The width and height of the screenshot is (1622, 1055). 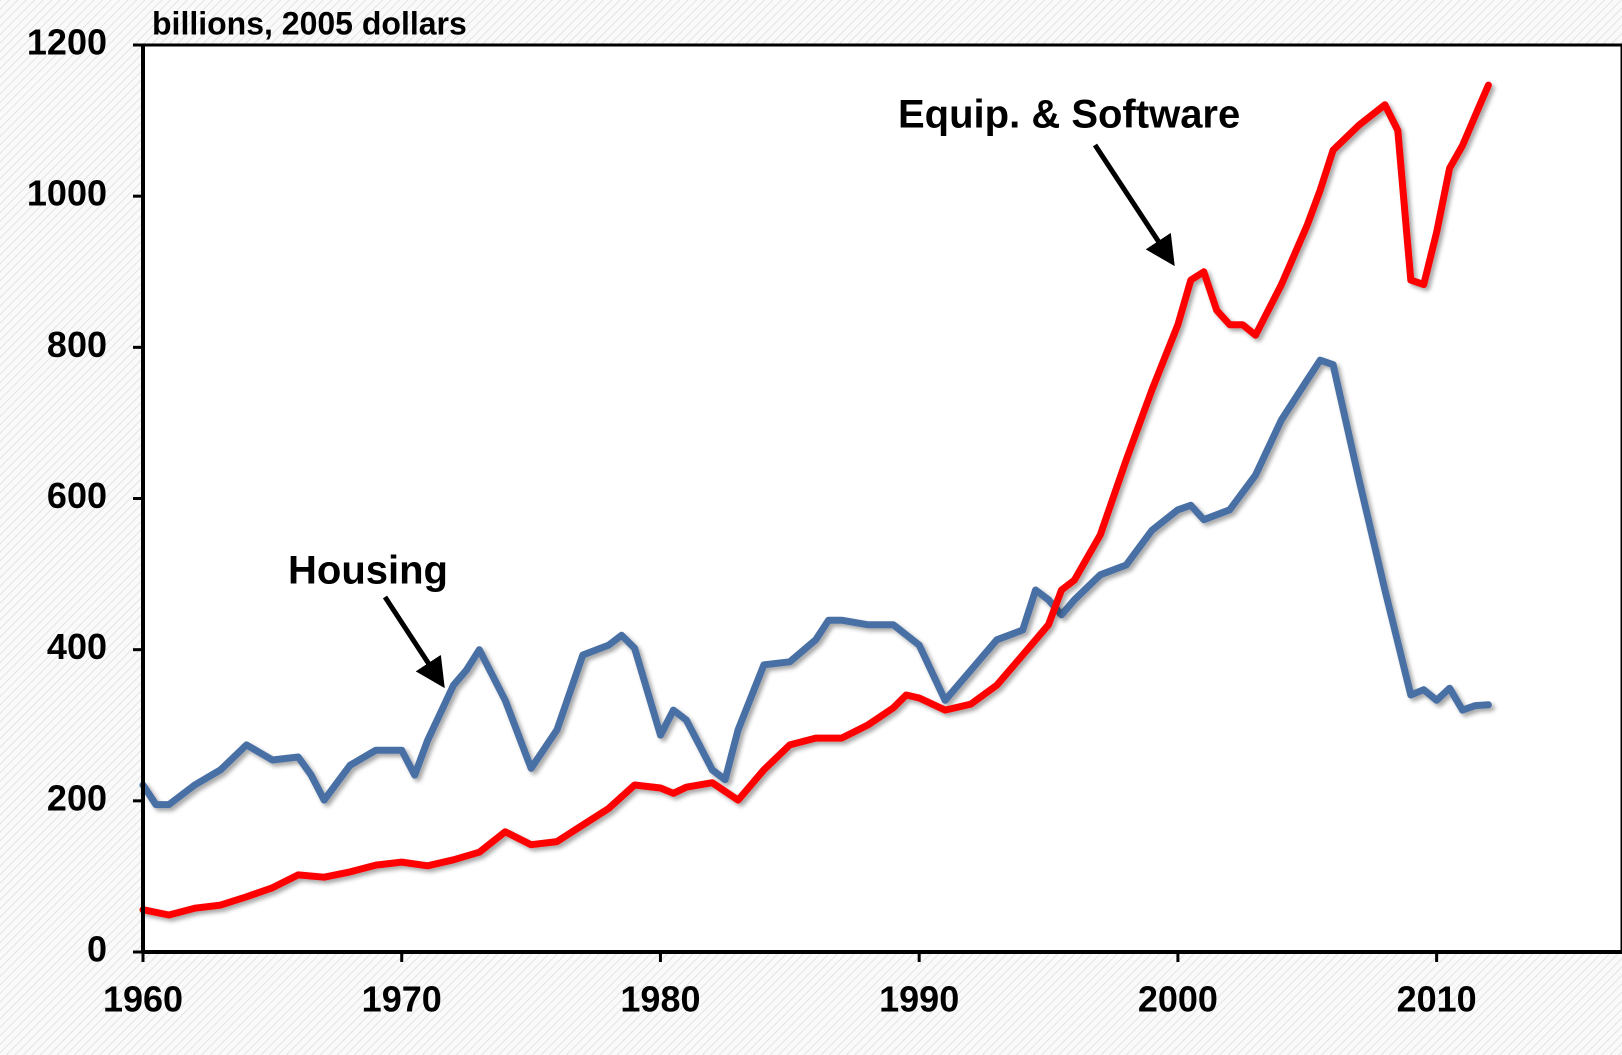 What do you see at coordinates (77, 646) in the screenshot?
I see `y-tick-label: 400` at bounding box center [77, 646].